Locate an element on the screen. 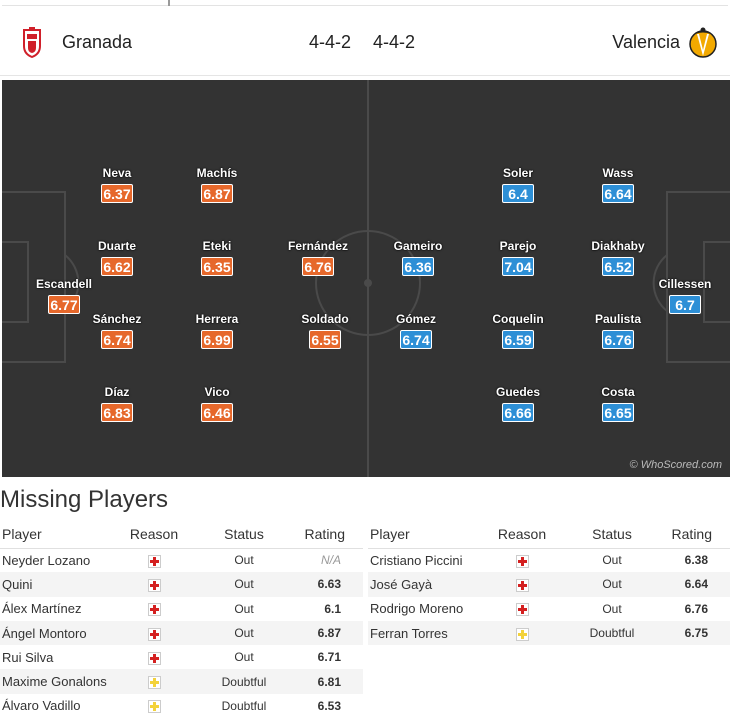  player-home: Machís 6.87 is located at coordinates (217, 185).